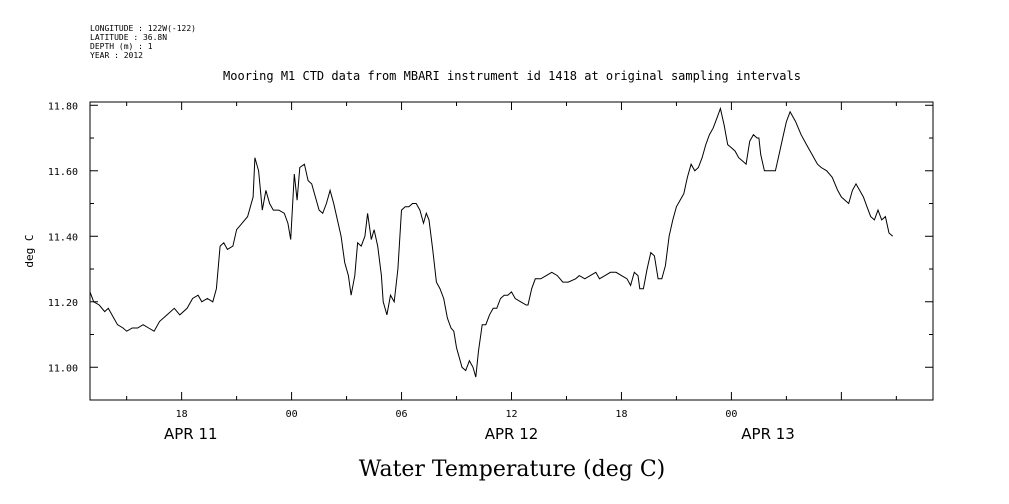 The height and width of the screenshot is (504, 1009). I want to click on y-tick-label: 11.60, so click(63, 172).